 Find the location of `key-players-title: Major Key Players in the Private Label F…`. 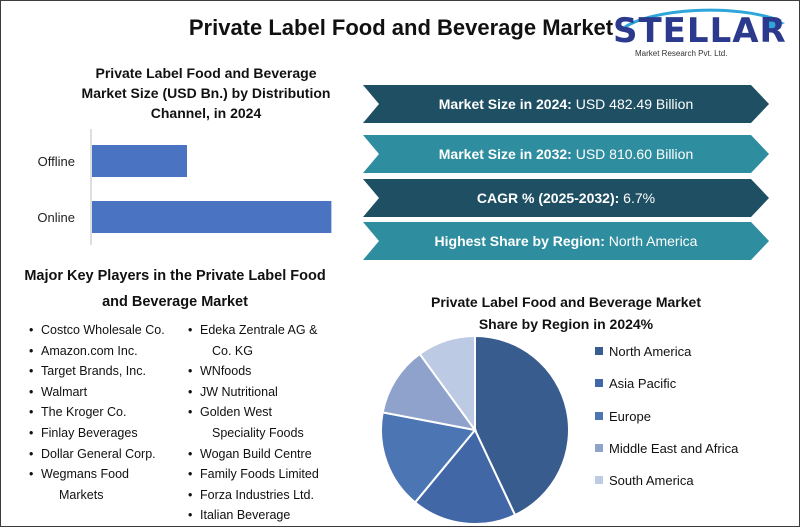

key-players-title: Major Key Players in the Private Label F… is located at coordinates (175, 289).